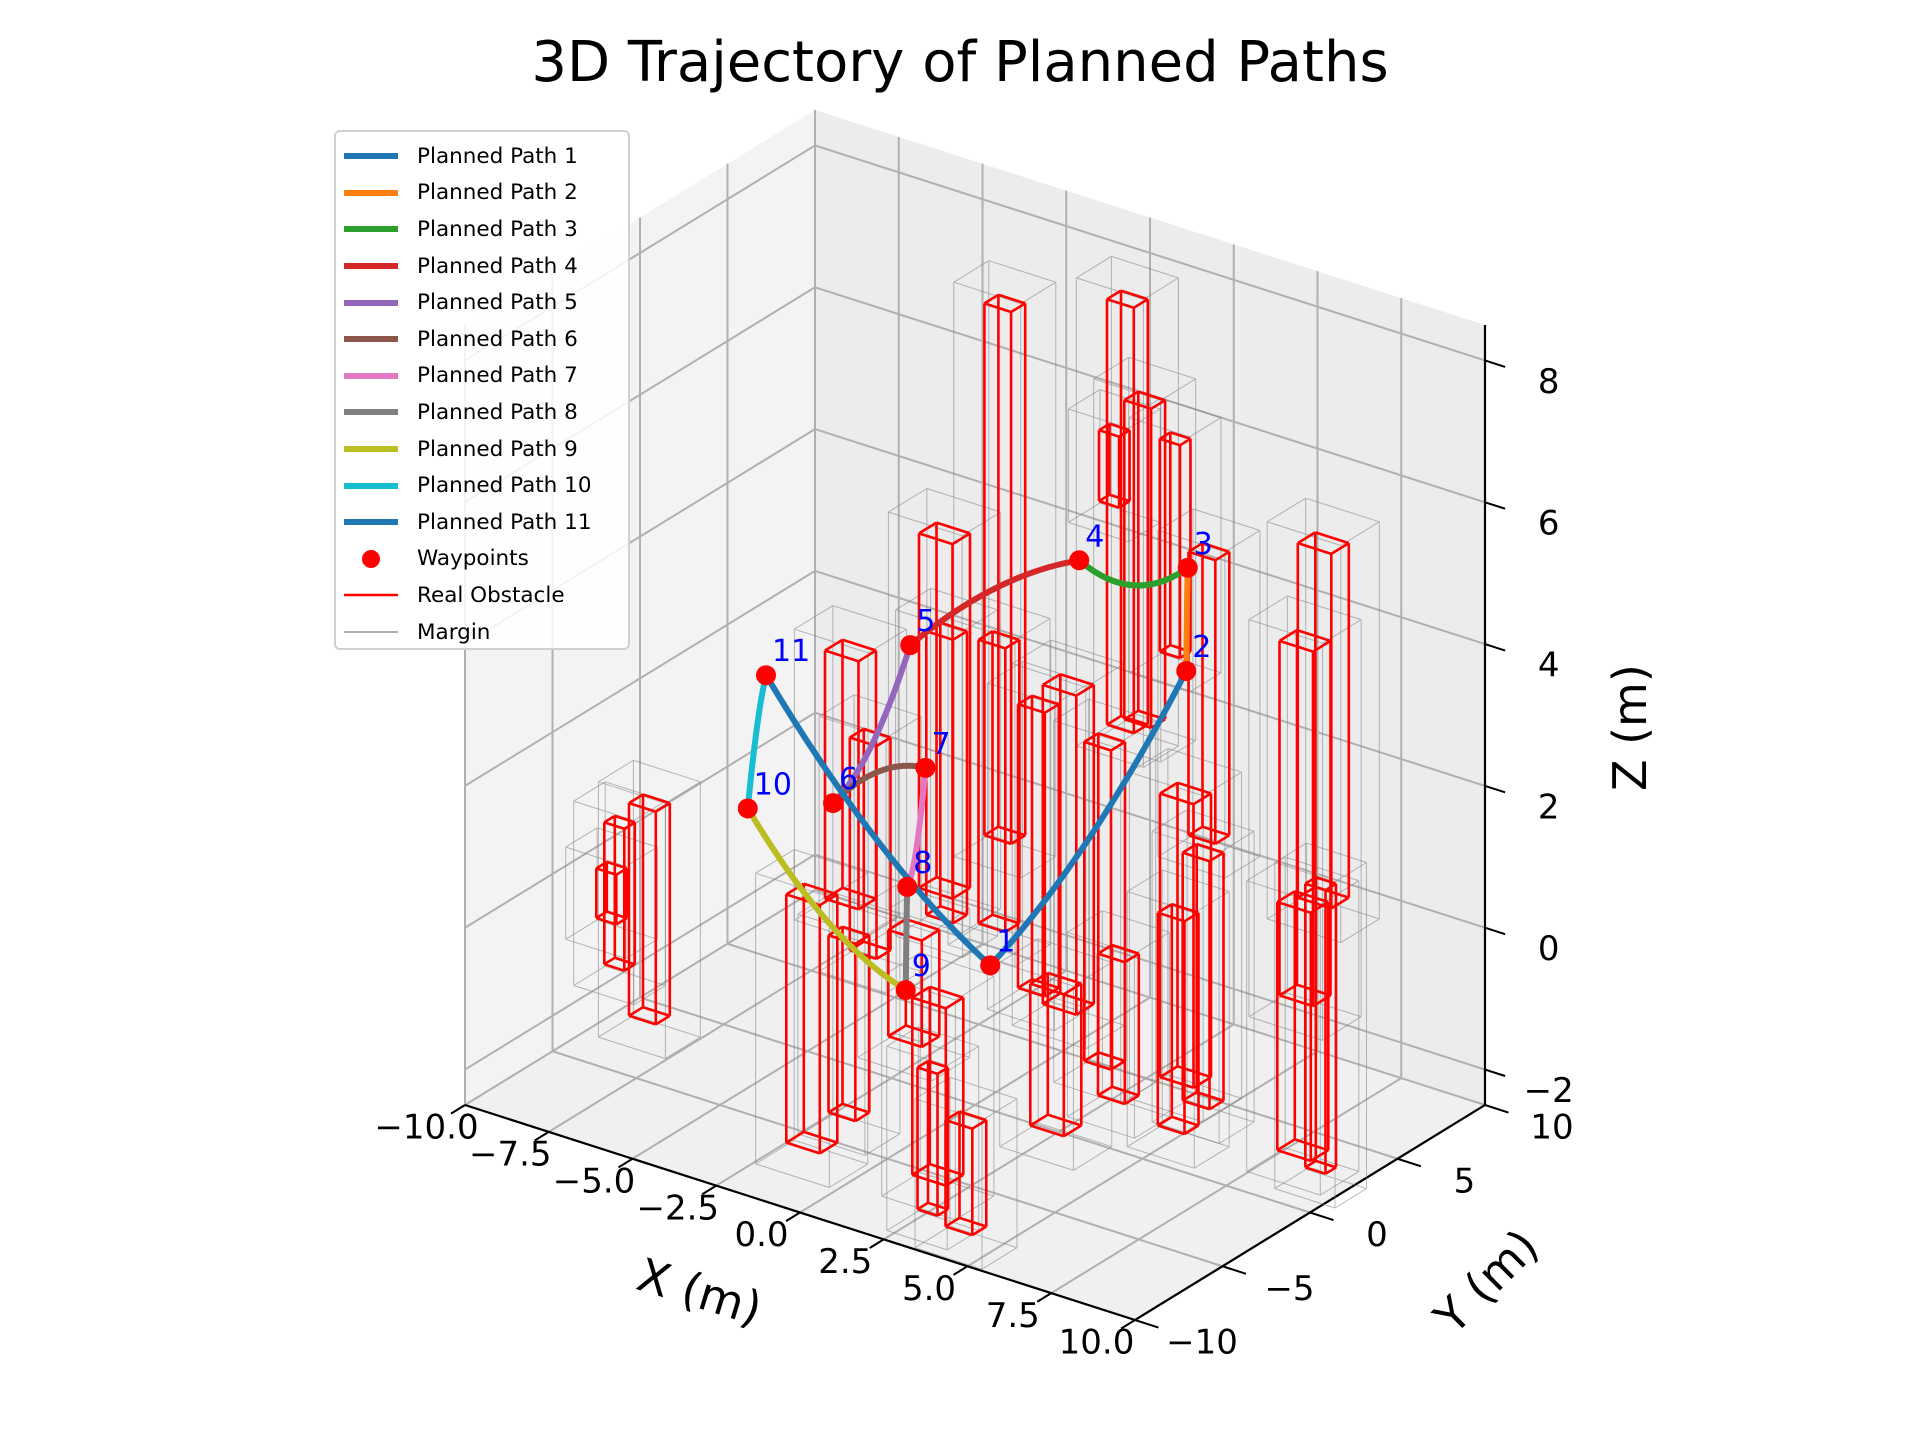 Image resolution: width=1920 pixels, height=1444 pixels. Describe the element at coordinates (497, 376) in the screenshot. I see `legend-label: Planned Path 7` at that location.